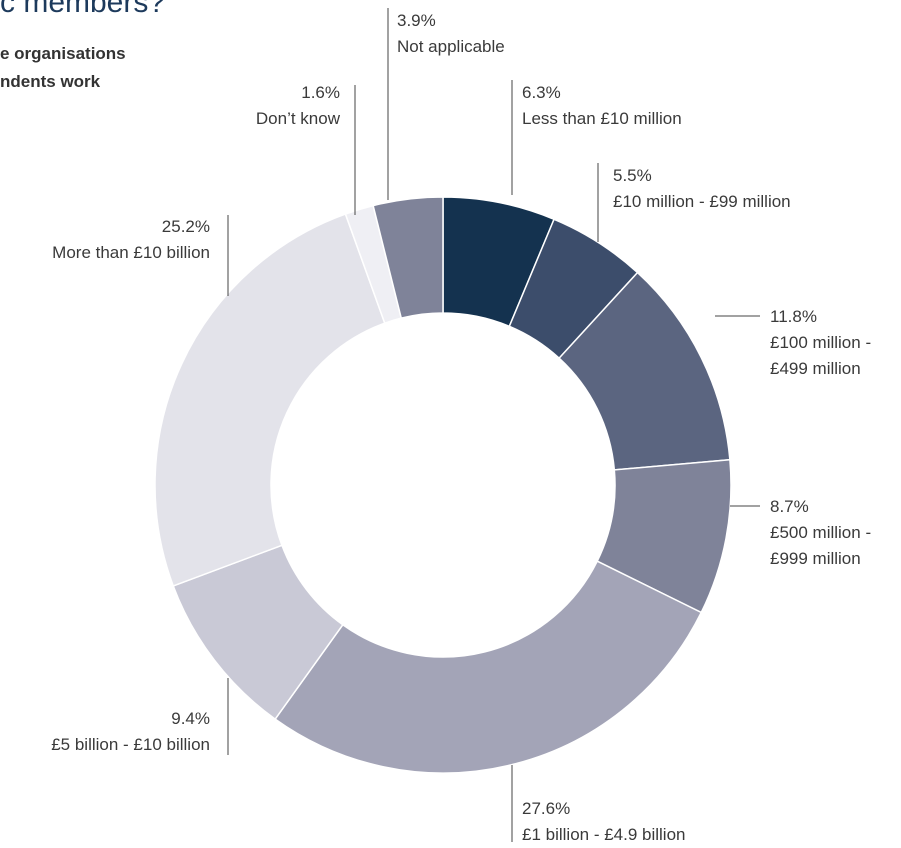 This screenshot has height=848, width=901. Describe the element at coordinates (789, 506) in the screenshot. I see `value-label: 8.7%` at that location.